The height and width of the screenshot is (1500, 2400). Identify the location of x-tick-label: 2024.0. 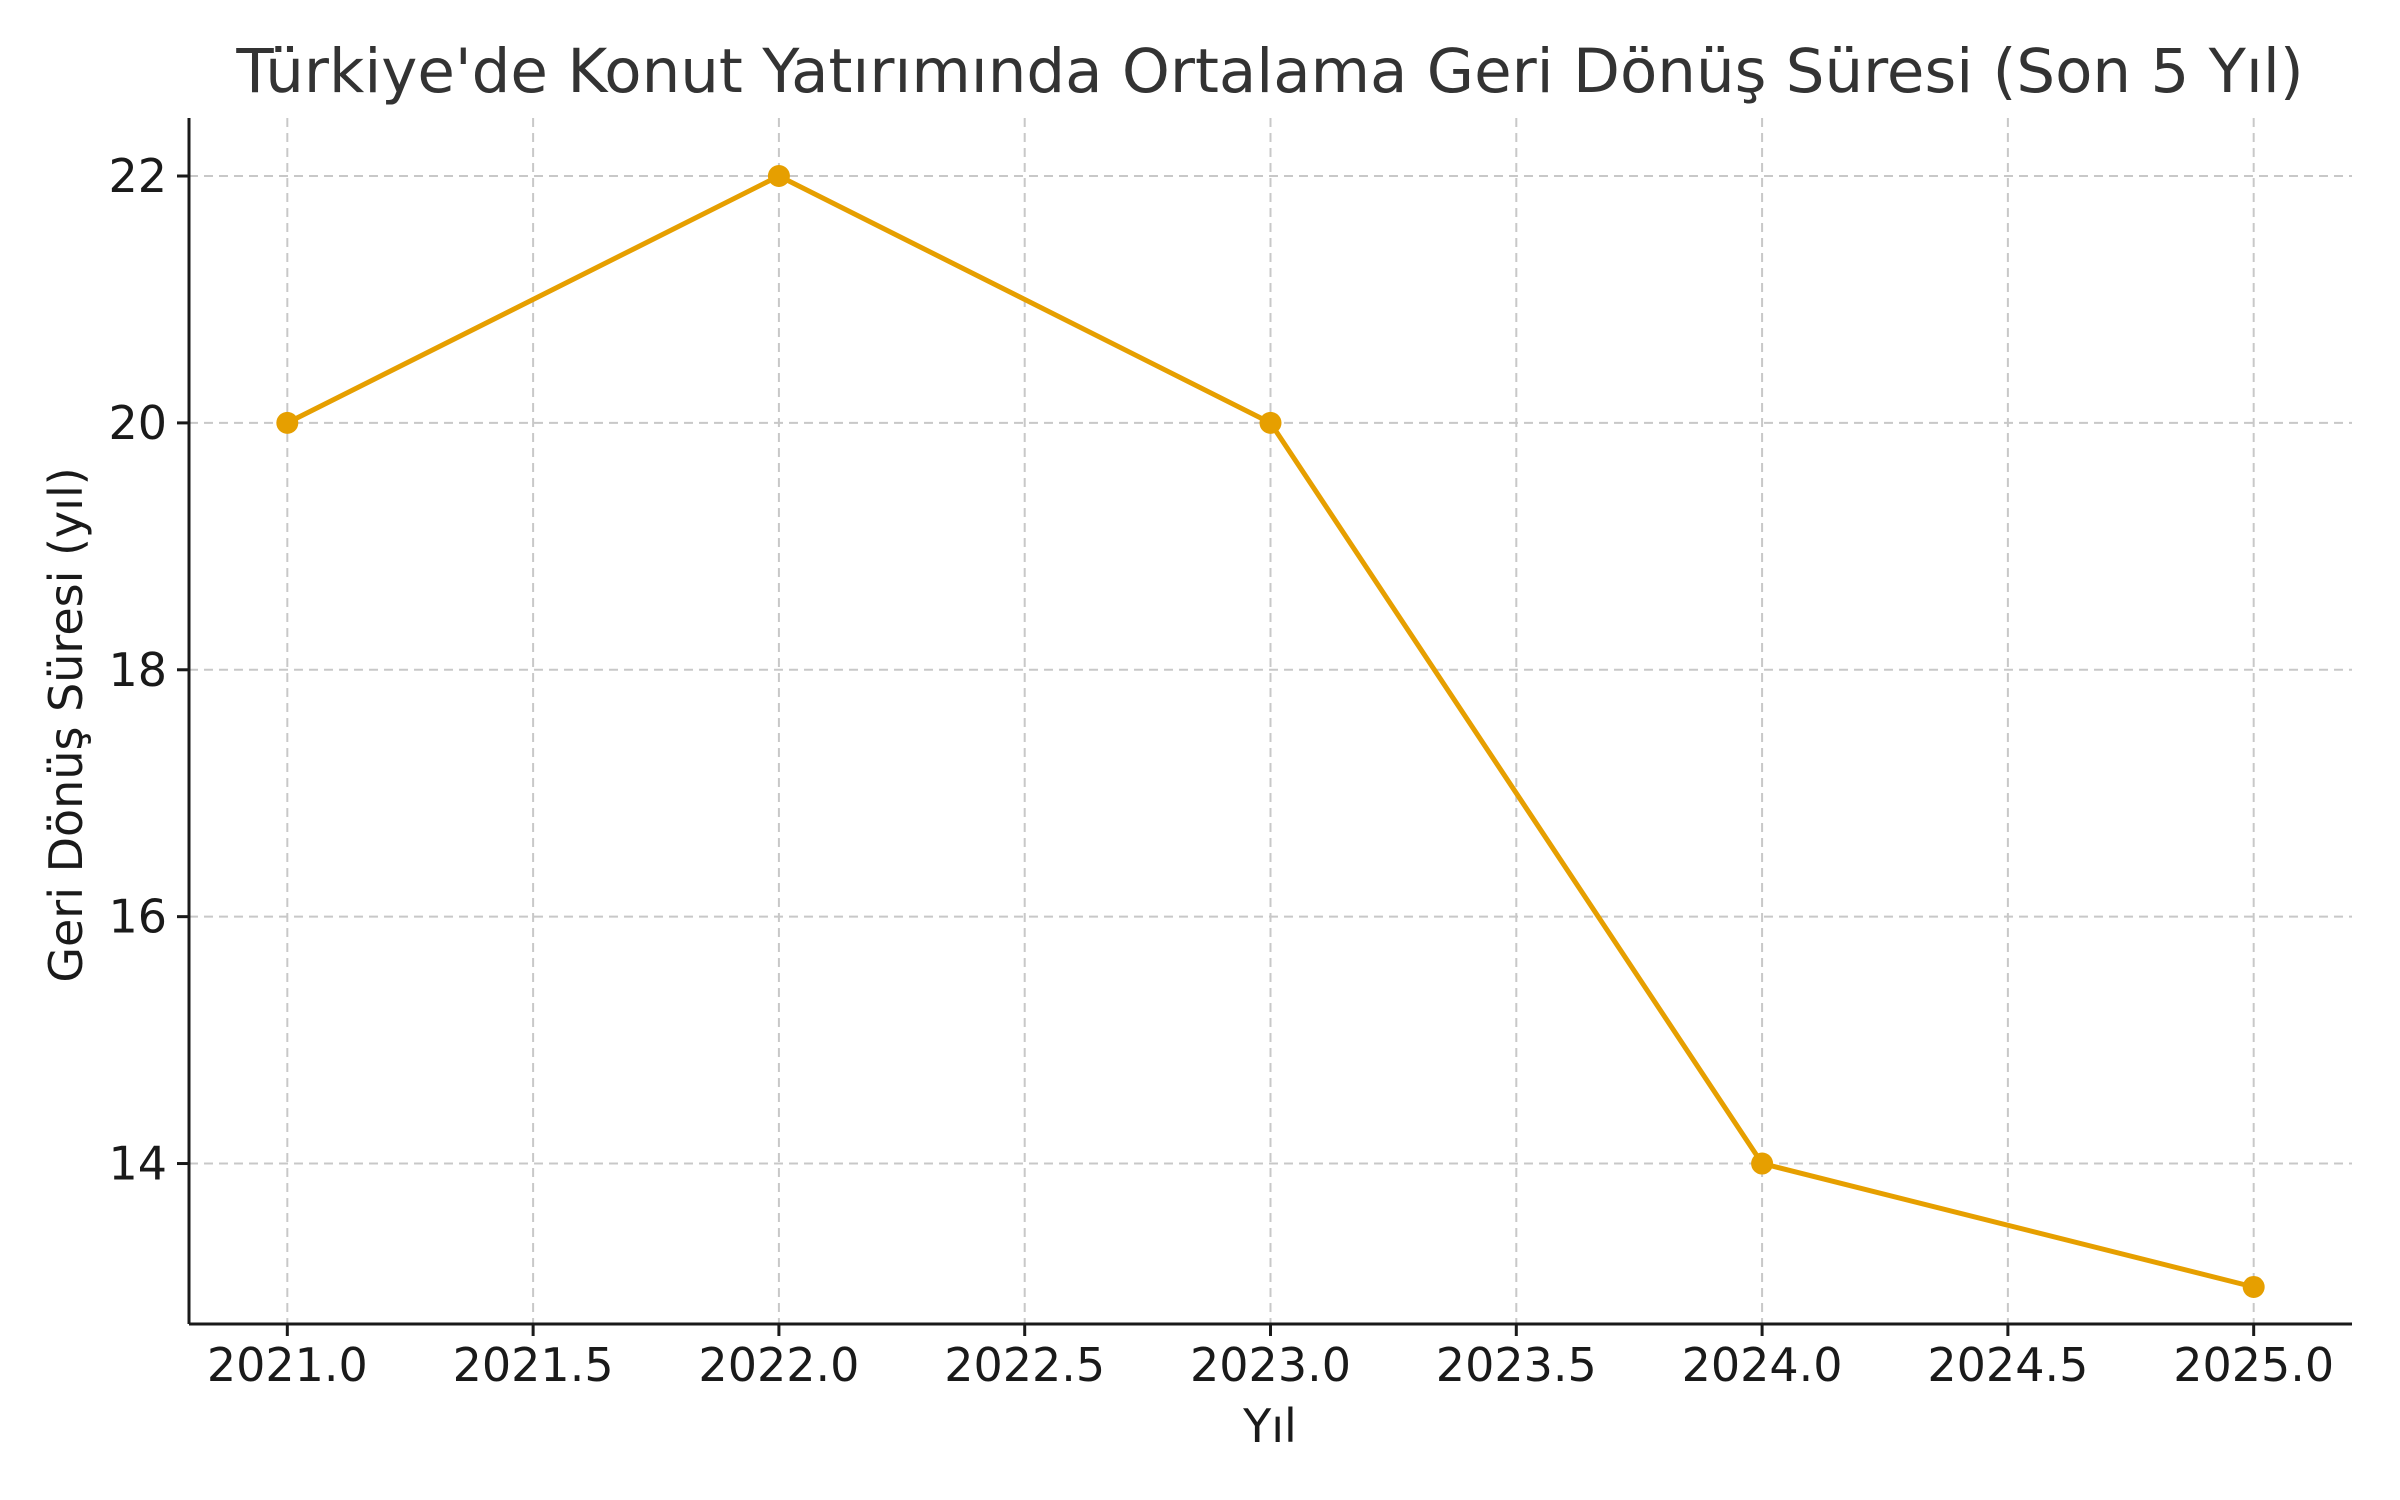
(1762, 1365).